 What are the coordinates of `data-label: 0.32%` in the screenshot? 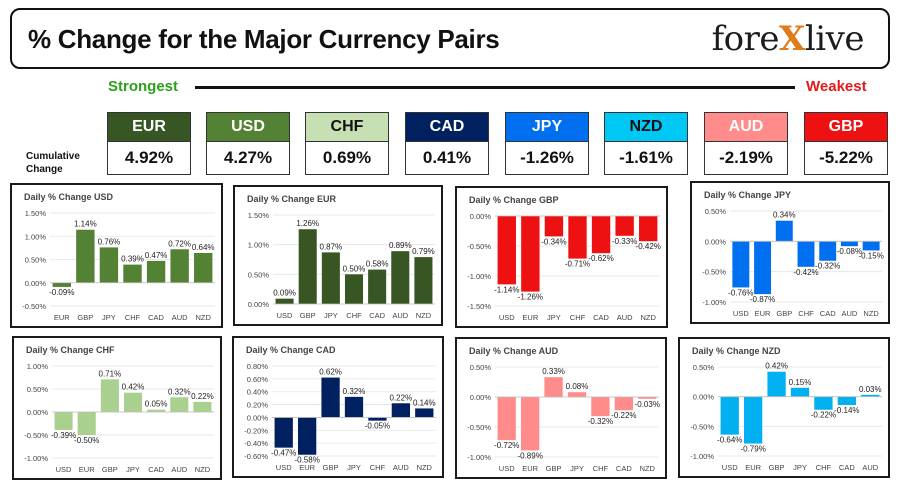 It's located at (354, 391).